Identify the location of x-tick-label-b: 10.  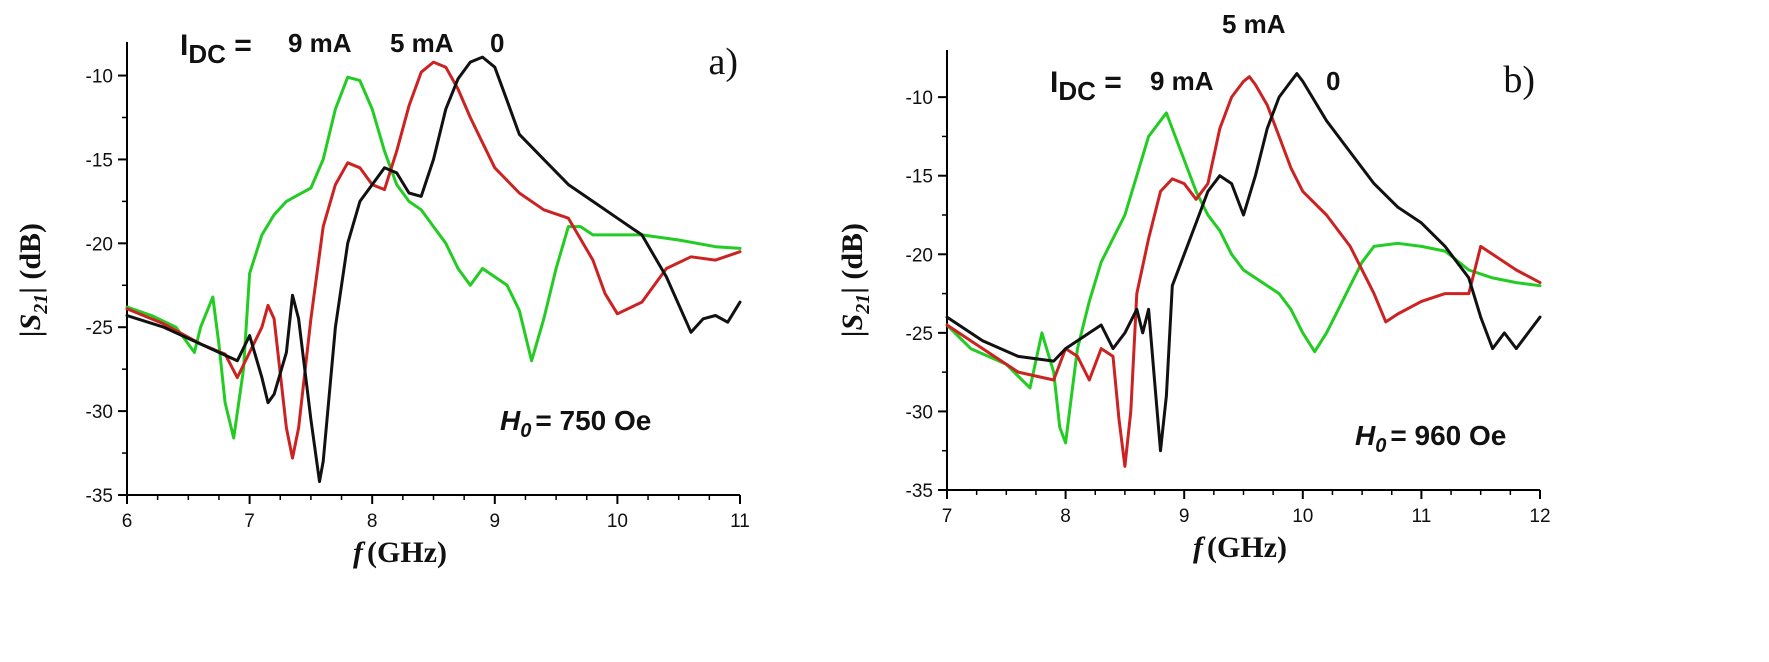
(1302, 516).